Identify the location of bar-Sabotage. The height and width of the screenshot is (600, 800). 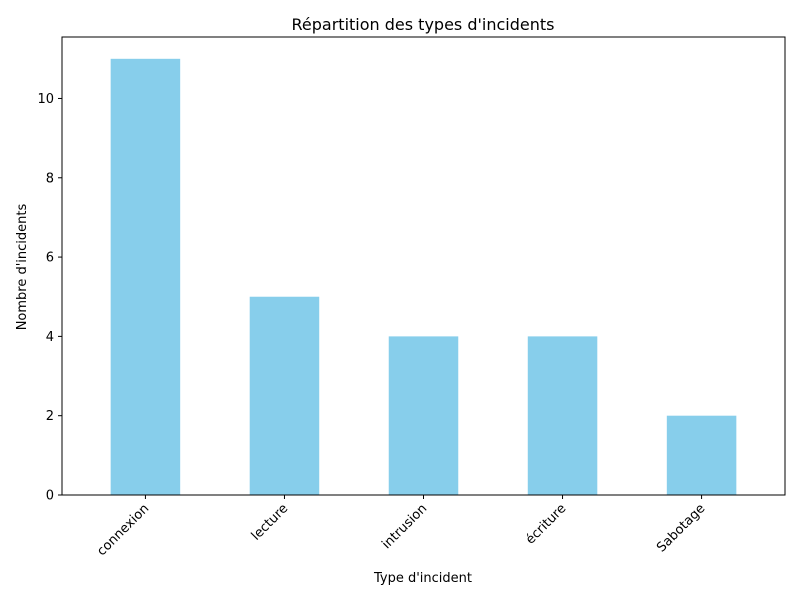
(701, 455).